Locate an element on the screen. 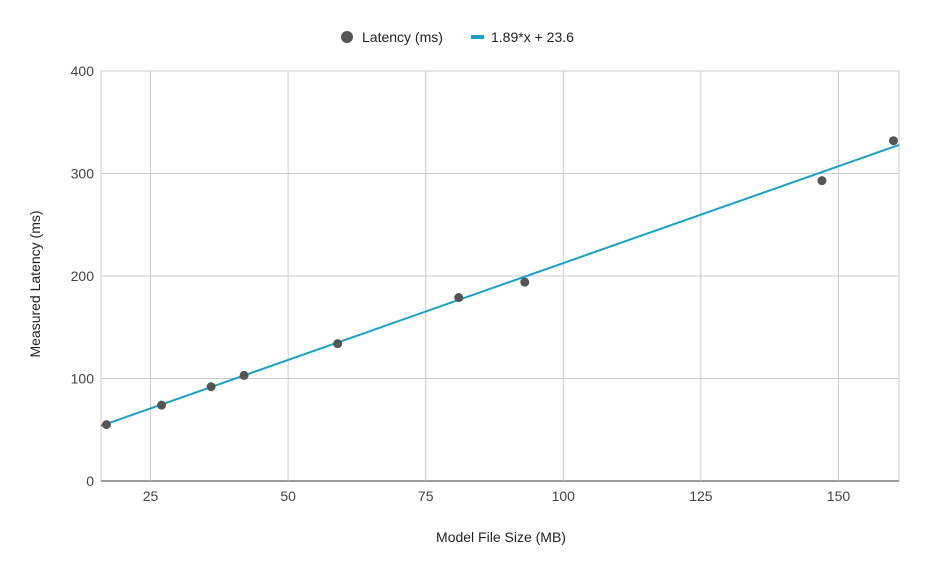  y-axis-title: Measured Latency (ms) is located at coordinates (35, 283).